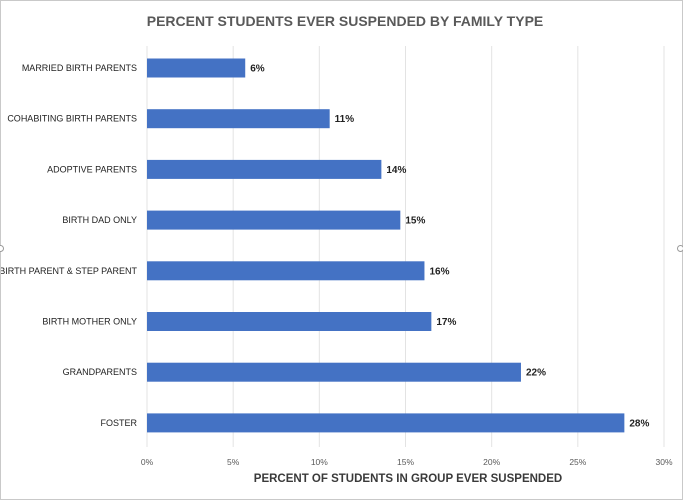 This screenshot has width=683, height=500. Describe the element at coordinates (72, 119) in the screenshot. I see `category-label: COHABITING BIRTH PARENTS` at that location.